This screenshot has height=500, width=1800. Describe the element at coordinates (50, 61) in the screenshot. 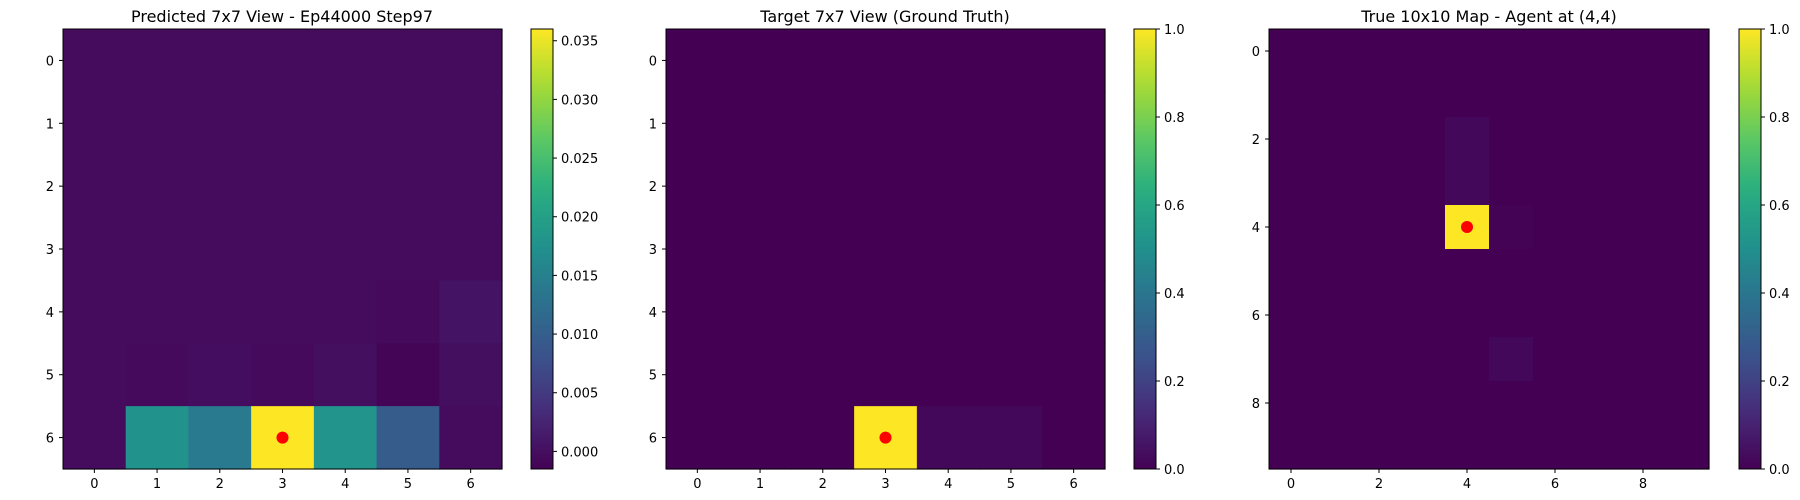

I see `y-tick-label: 0` at that location.